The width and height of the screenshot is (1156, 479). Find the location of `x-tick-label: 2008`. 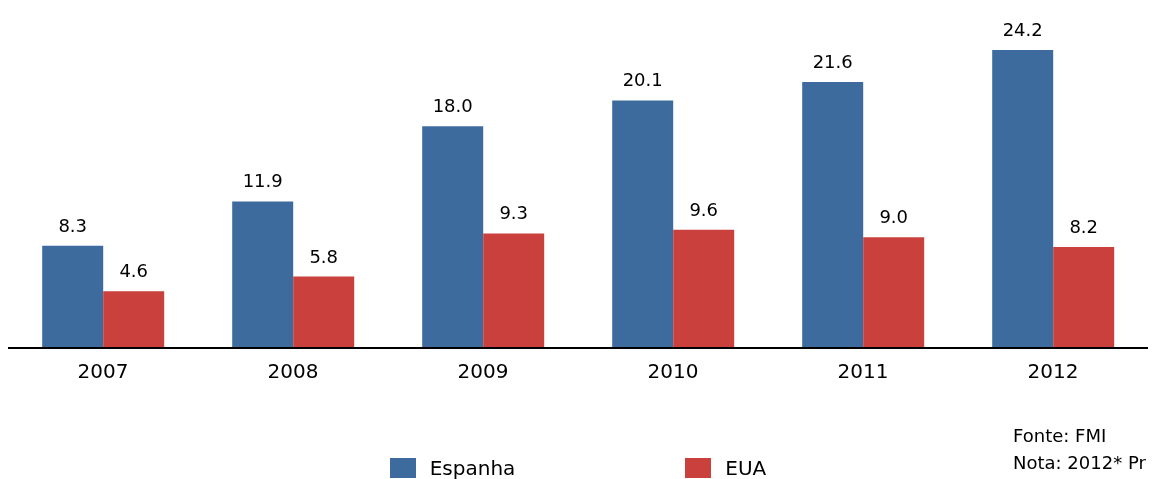

x-tick-label: 2008 is located at coordinates (293, 371).